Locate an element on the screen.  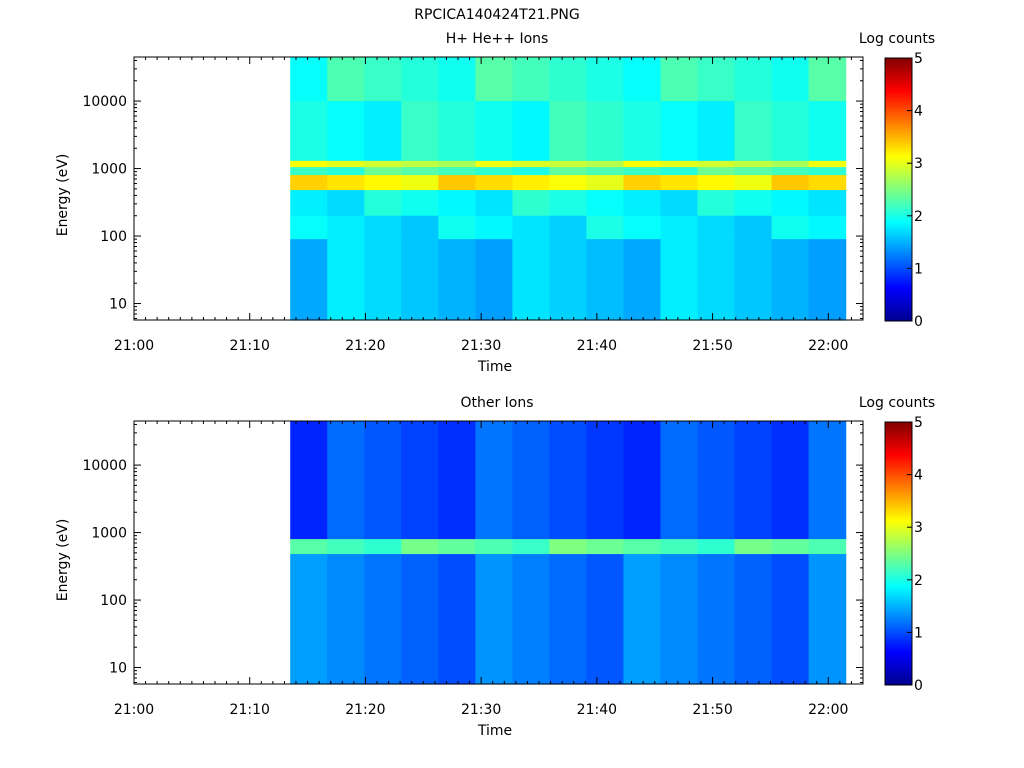
x-tick-label: 21:20 is located at coordinates (365, 710).